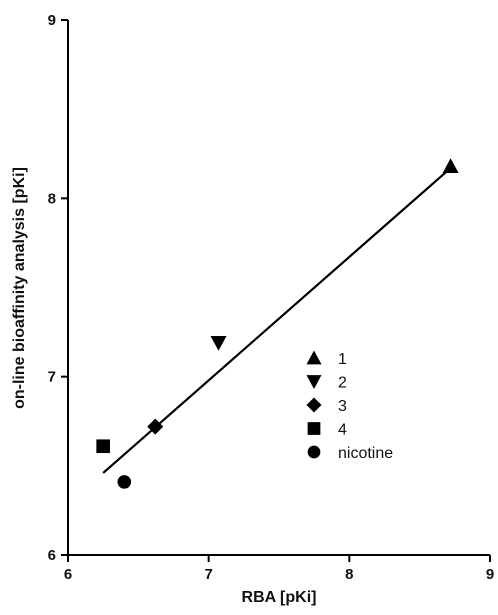 This screenshot has height=615, width=498. I want to click on x-tick-label: 9, so click(490, 574).